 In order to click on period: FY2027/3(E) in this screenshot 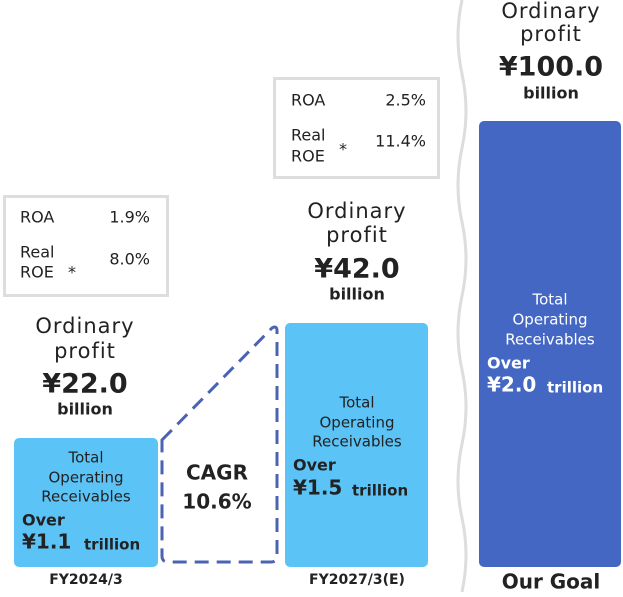, I will do `click(357, 580)`.